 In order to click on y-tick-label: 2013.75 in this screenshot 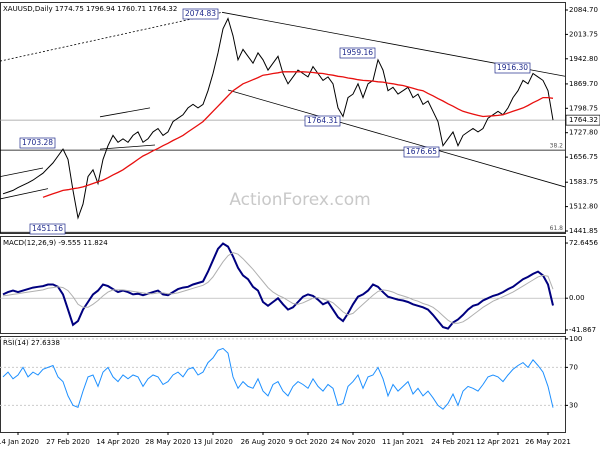, I will do `click(583, 34)`.